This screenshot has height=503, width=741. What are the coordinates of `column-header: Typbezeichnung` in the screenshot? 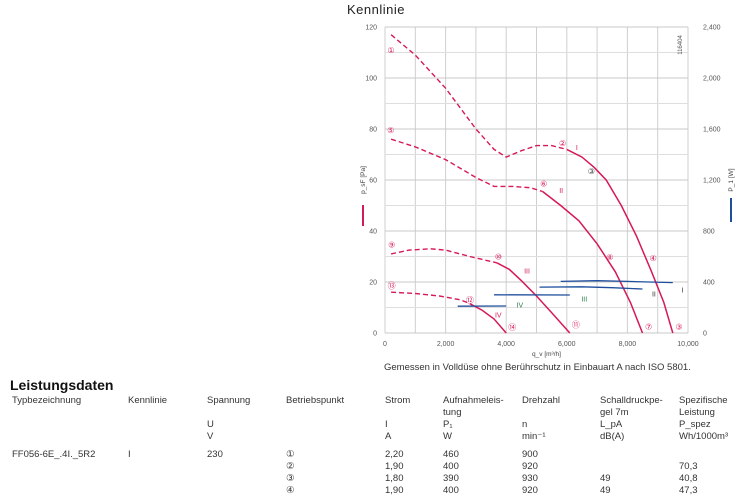 It's located at (47, 400).